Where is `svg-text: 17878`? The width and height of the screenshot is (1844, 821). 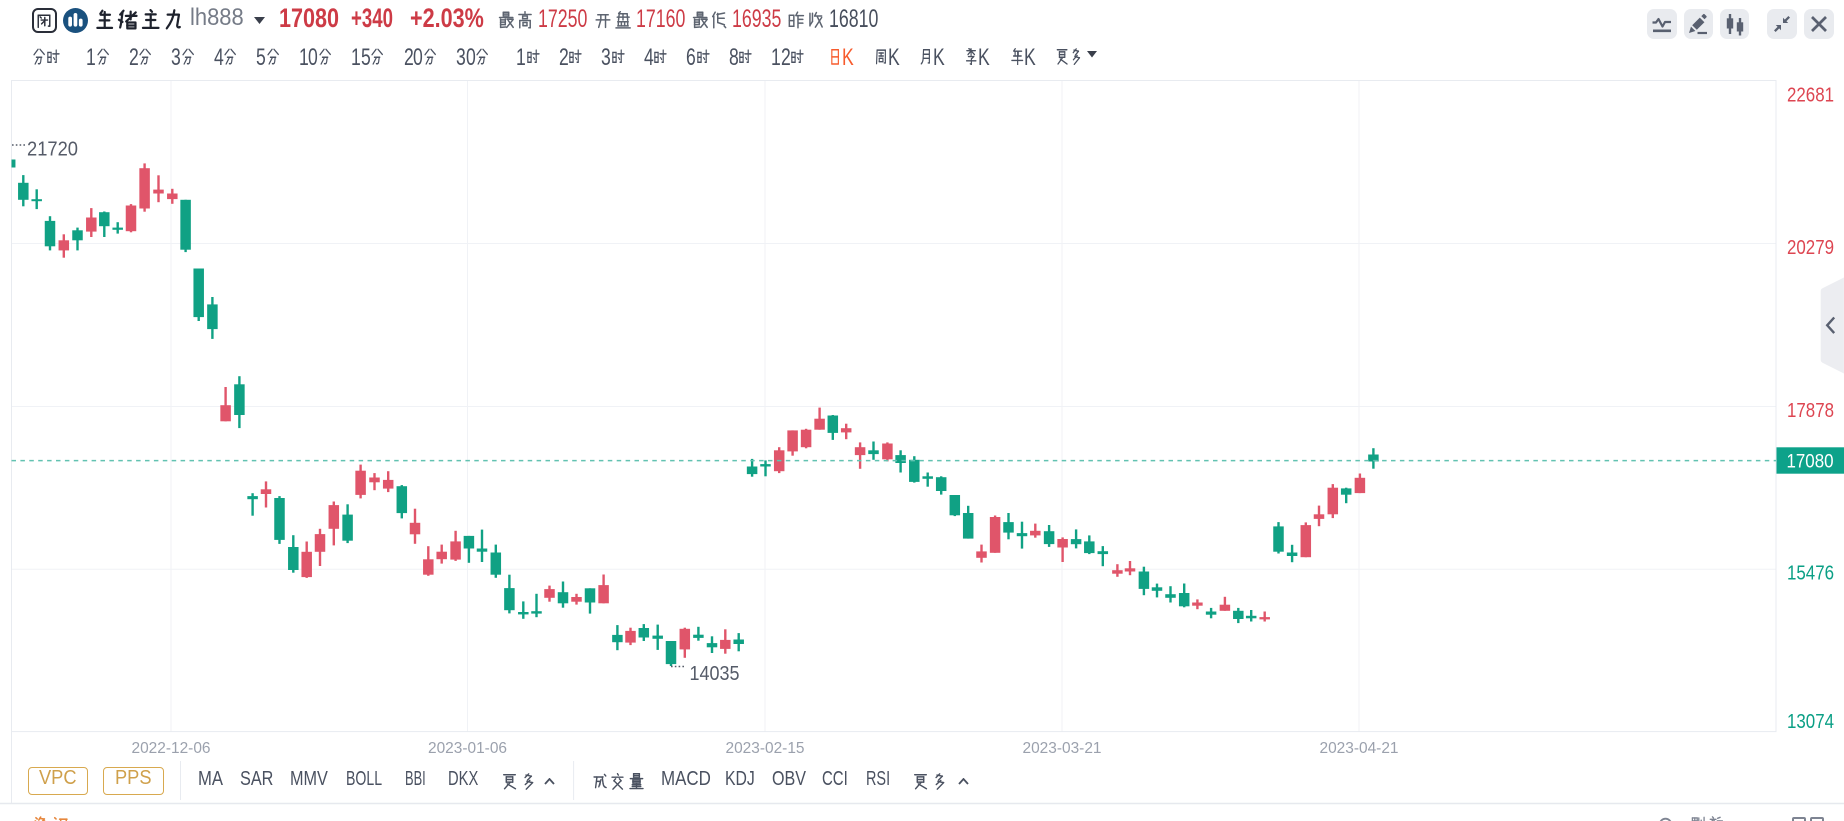
svg-text: 17878 is located at coordinates (1810, 410).